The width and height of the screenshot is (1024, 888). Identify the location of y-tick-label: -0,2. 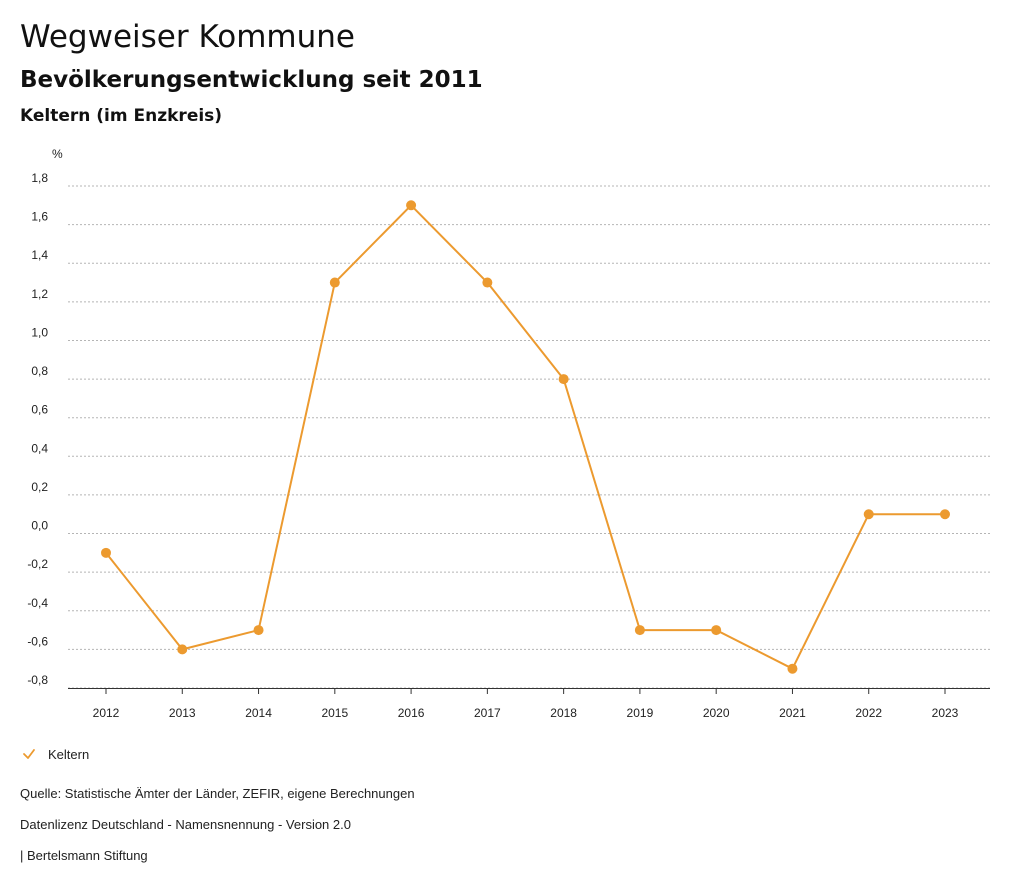
(37, 564).